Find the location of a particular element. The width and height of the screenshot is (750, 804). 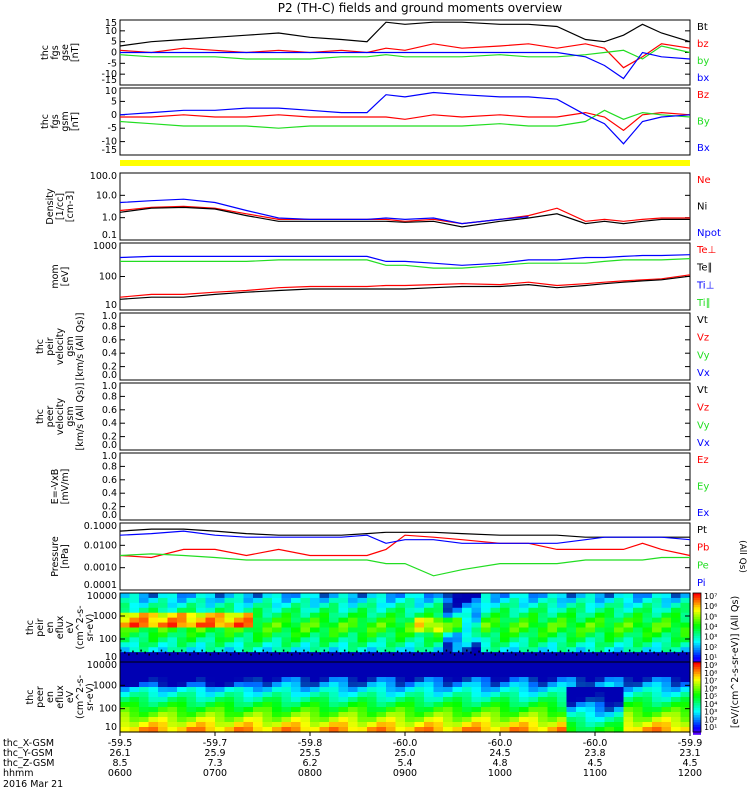

y-tick-label: 10 is located at coordinates (111, 657).